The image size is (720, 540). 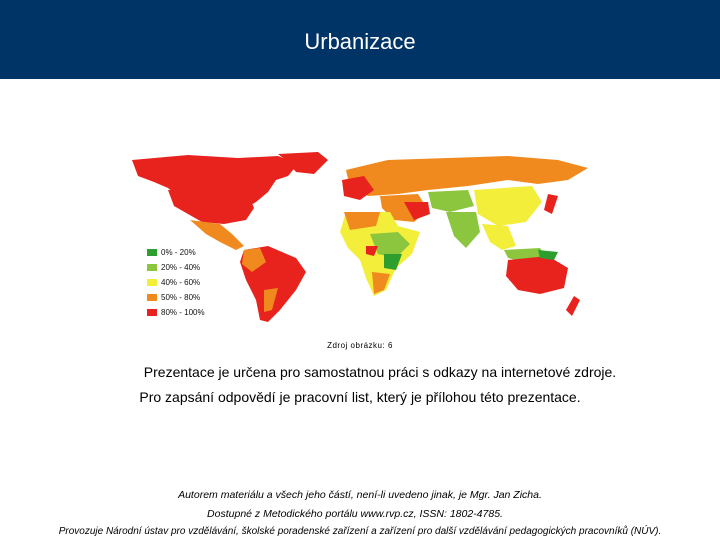 I want to click on legend-label: 50% - 80%, so click(x=181, y=297).